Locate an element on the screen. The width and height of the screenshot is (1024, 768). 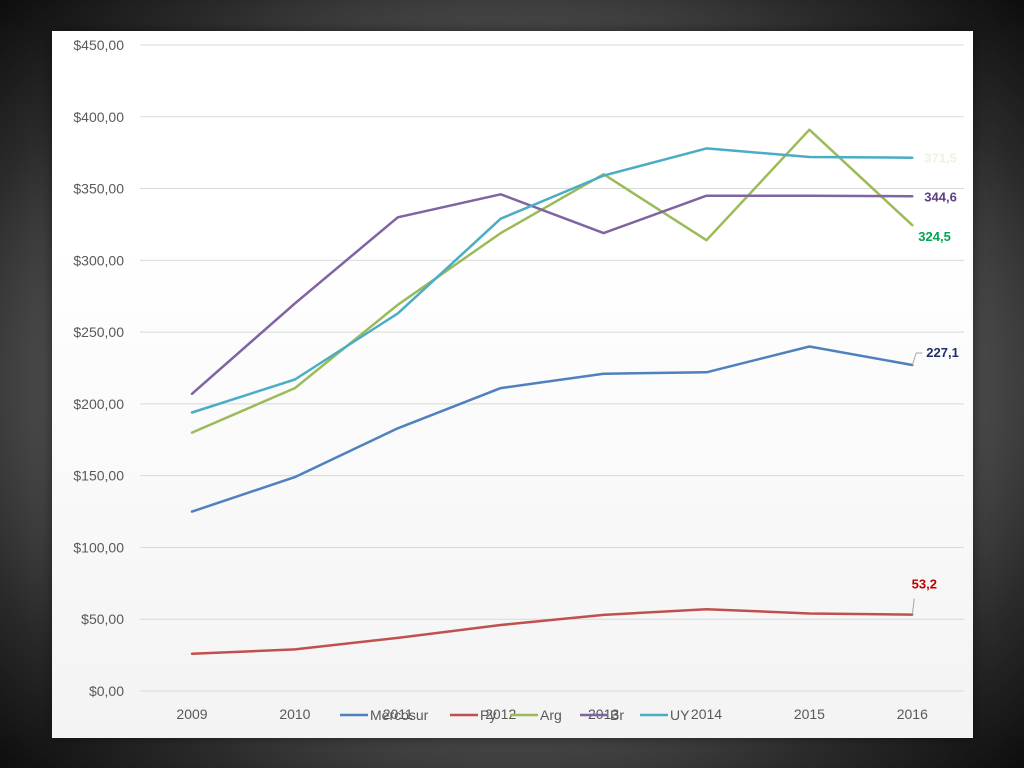
data-label-br: 344,6 is located at coordinates (940, 196).